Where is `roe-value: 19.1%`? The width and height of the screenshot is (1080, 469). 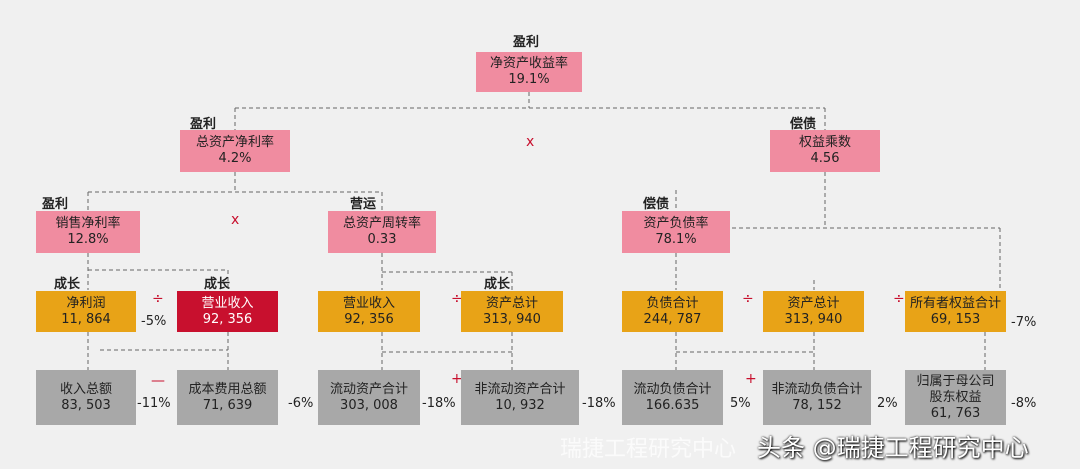
roe-value: 19.1% is located at coordinates (529, 79).